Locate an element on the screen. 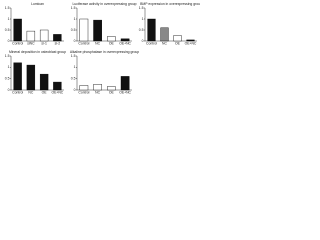 The width and height of the screenshot is (320, 240). panel-title: BMP expression in overexpressing group is located at coordinates (170, 4).